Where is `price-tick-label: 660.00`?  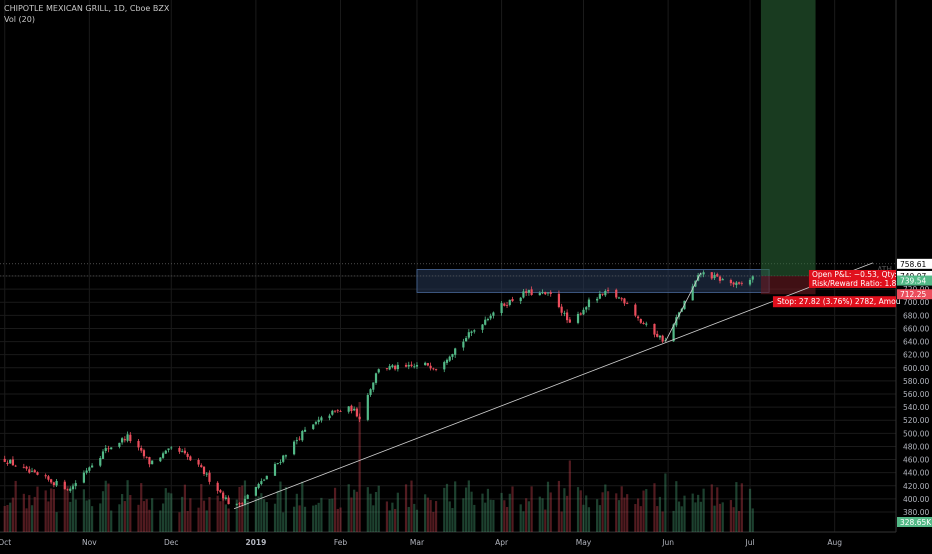
price-tick-label: 660.00 is located at coordinates (916, 328).